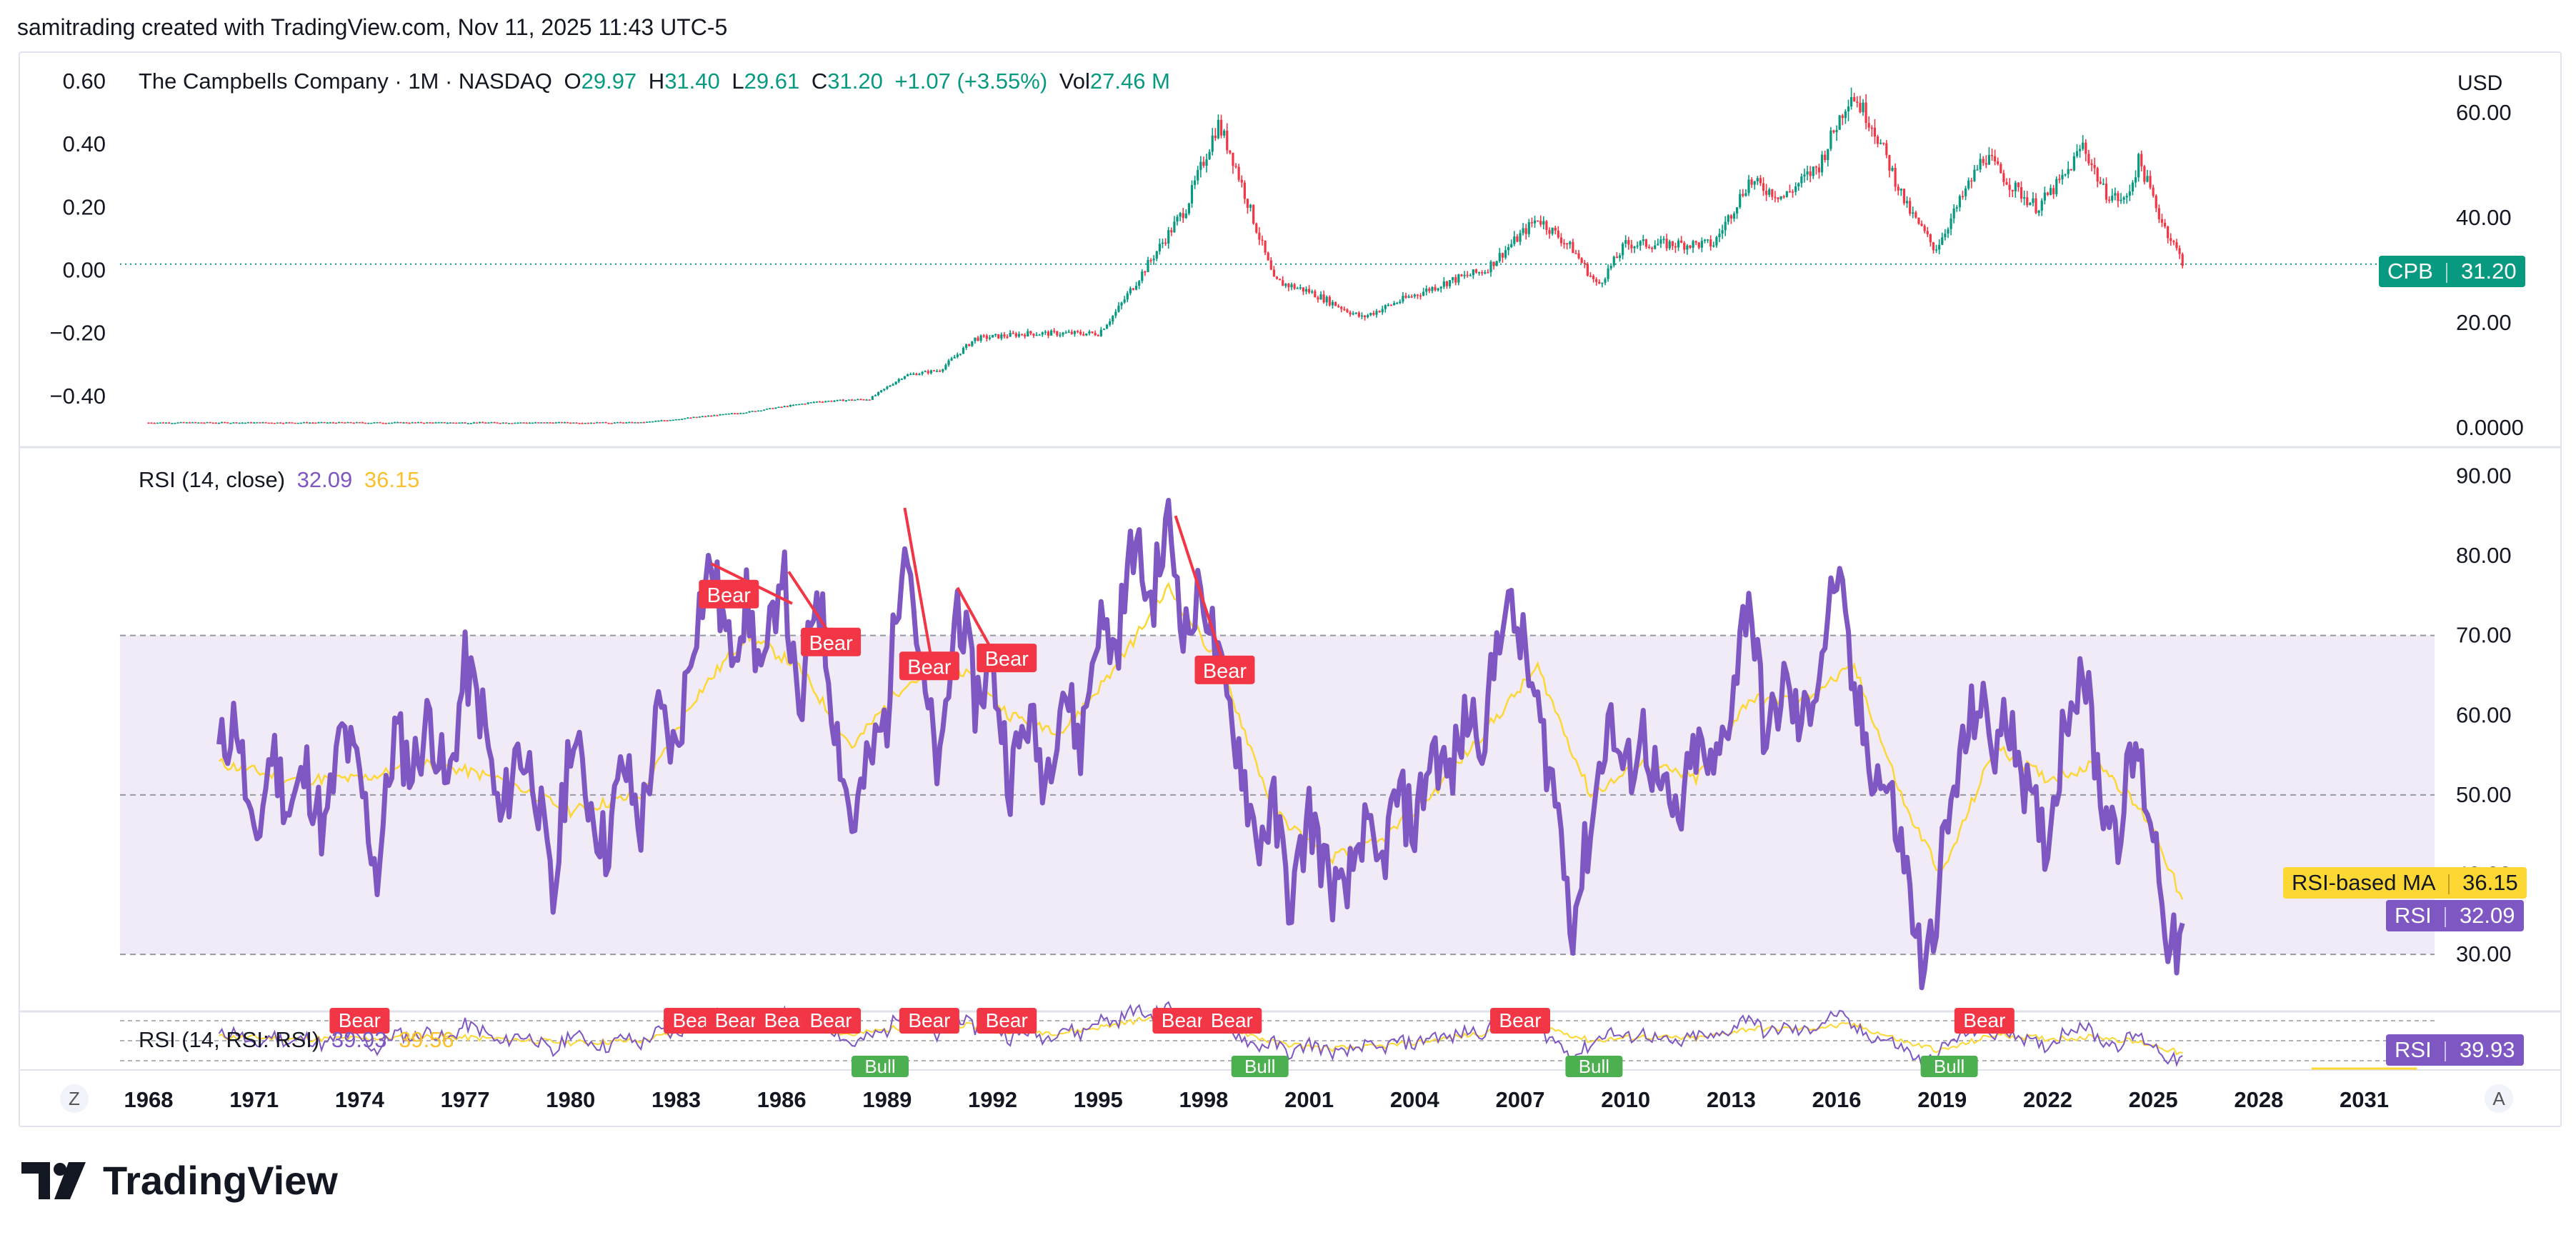  What do you see at coordinates (1182, 1021) in the screenshot?
I see `bear-label-box` at bounding box center [1182, 1021].